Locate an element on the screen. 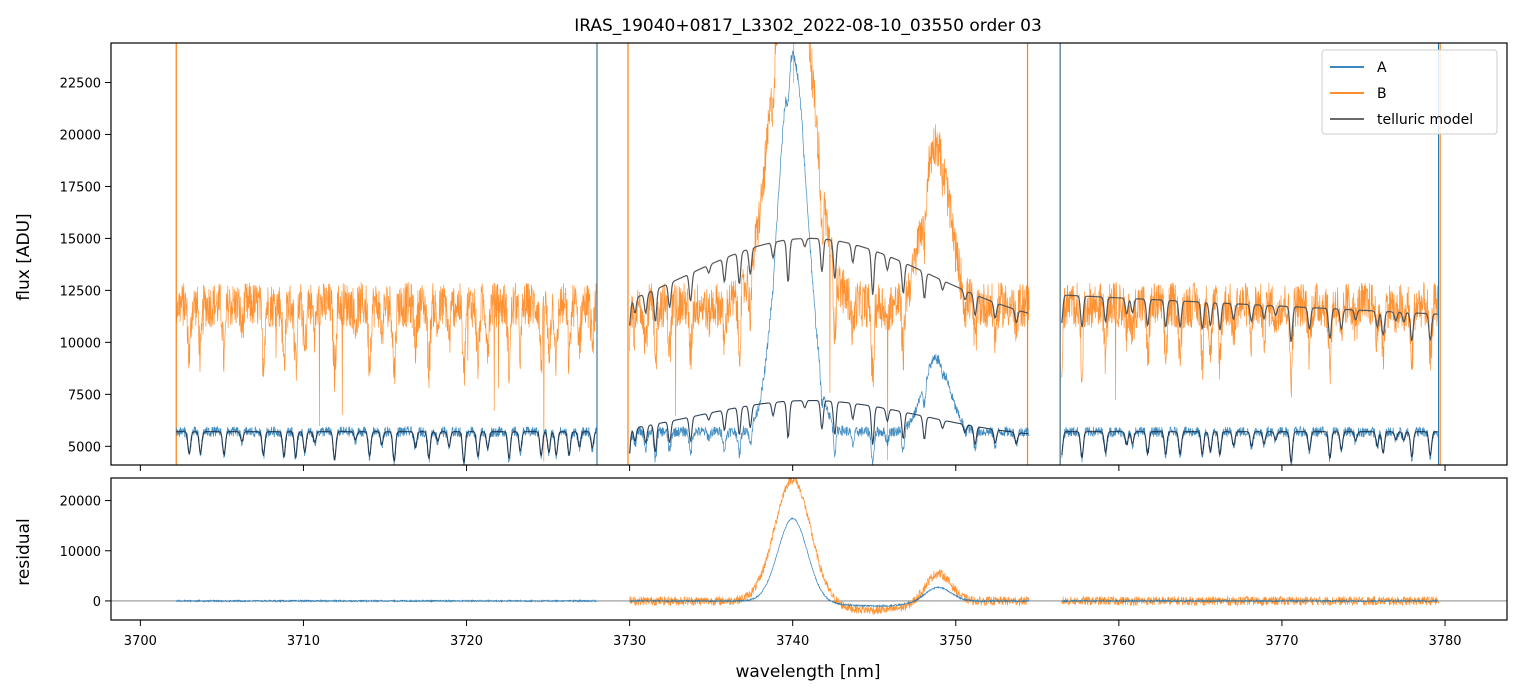 The height and width of the screenshot is (696, 1520). top-y-tick-label: 15000 is located at coordinates (80, 239).